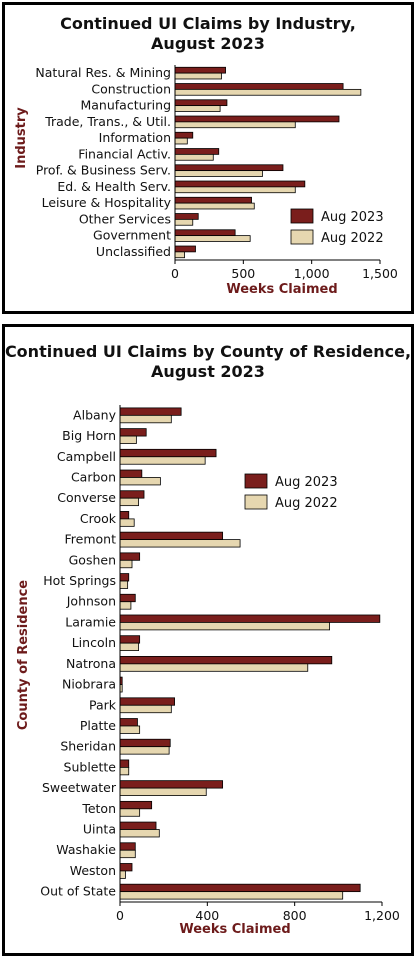 This screenshot has width=420, height=960. Describe the element at coordinates (21, 138) in the screenshot. I see `y-axis-label: Industry` at that location.